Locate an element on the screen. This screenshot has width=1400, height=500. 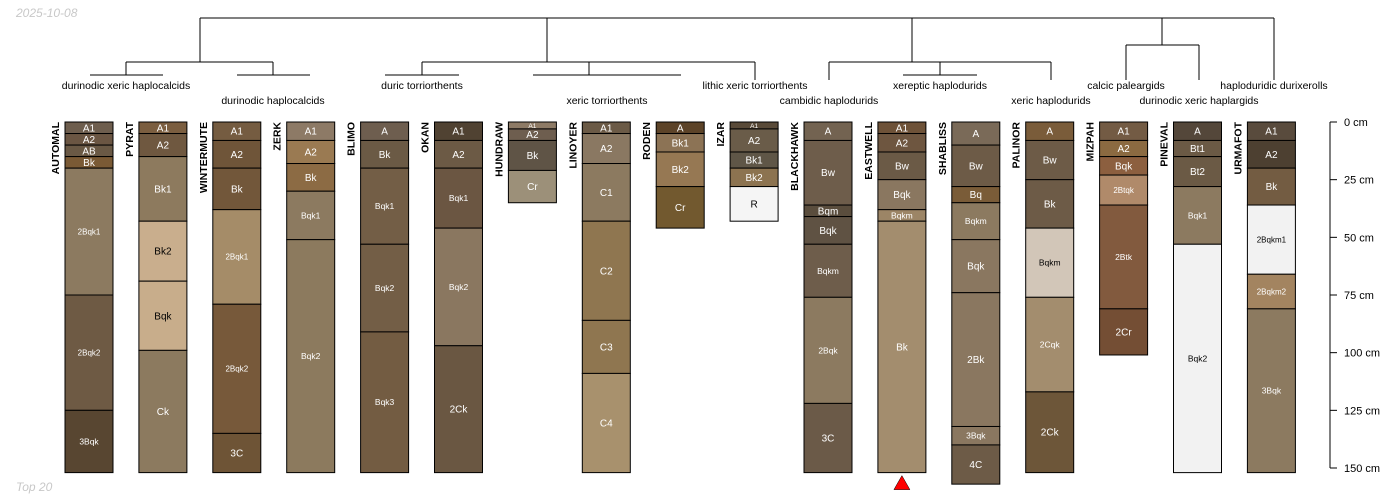
horizon-label: 2Ck is located at coordinates (459, 410).